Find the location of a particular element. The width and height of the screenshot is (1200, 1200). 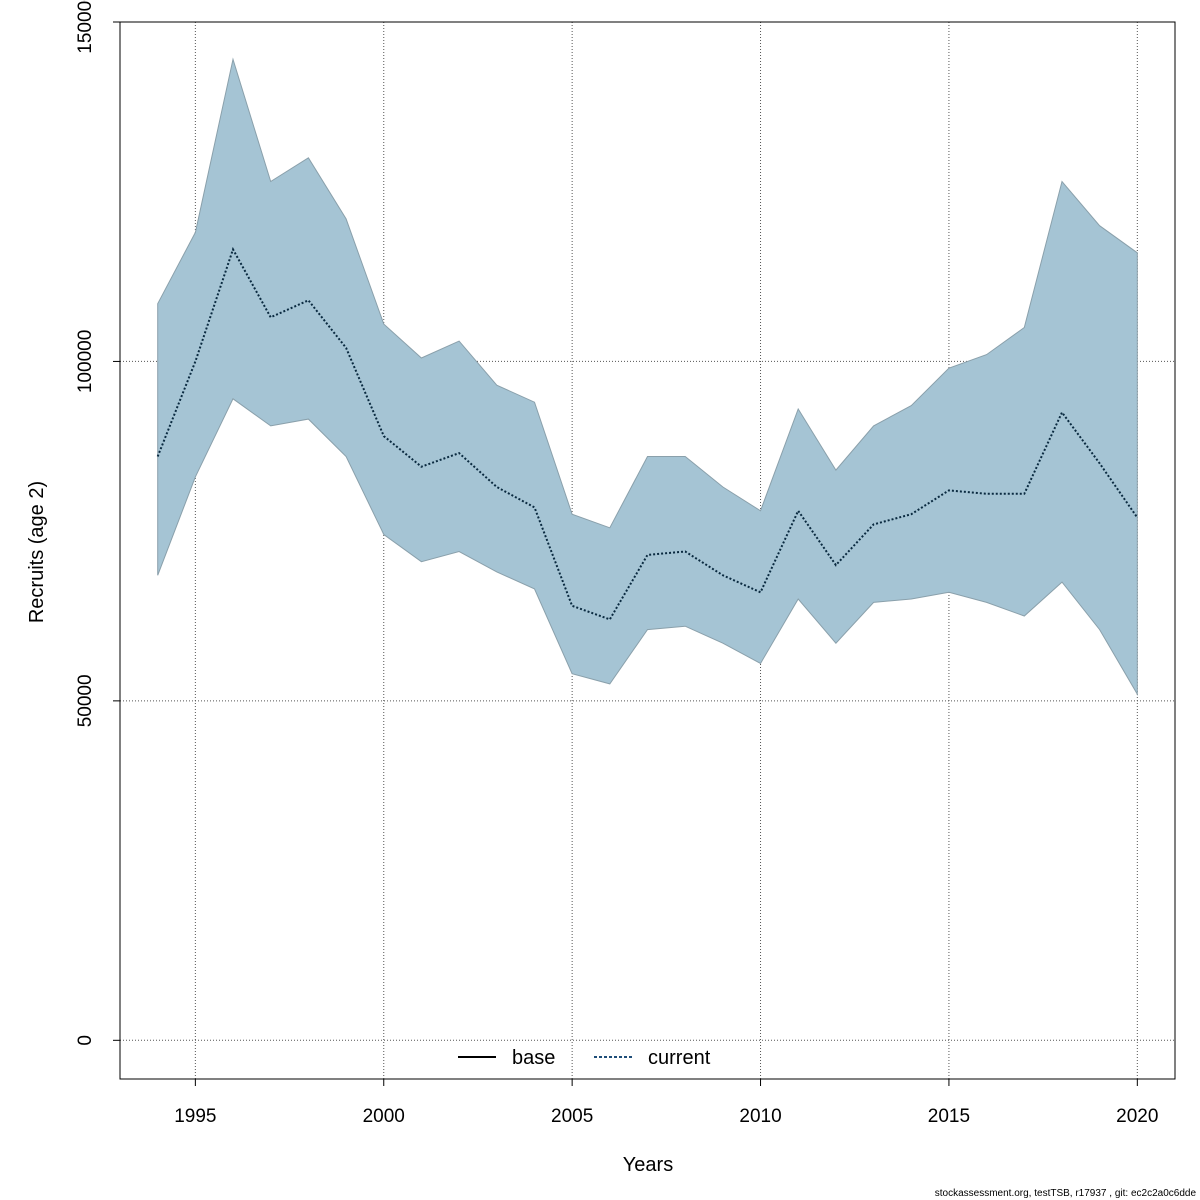

x-tick-label: 2010 is located at coordinates (760, 1116).